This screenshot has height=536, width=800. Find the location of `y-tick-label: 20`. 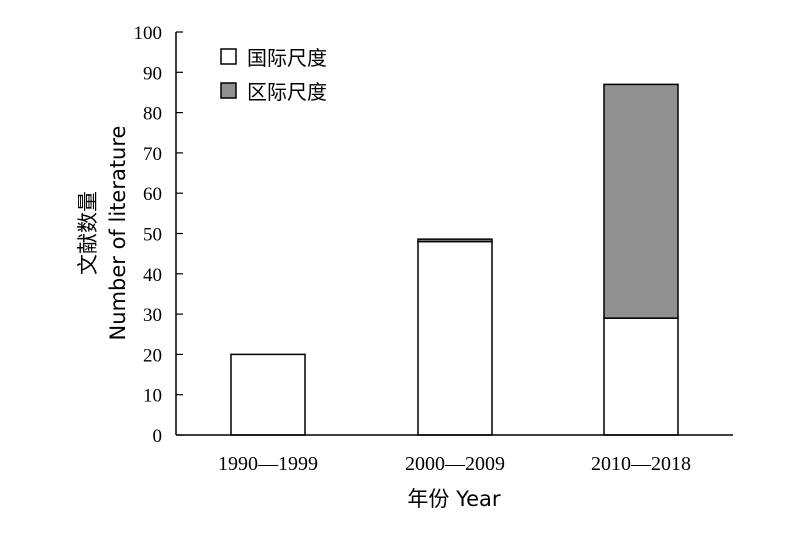

y-tick-label: 20 is located at coordinates (152, 355).